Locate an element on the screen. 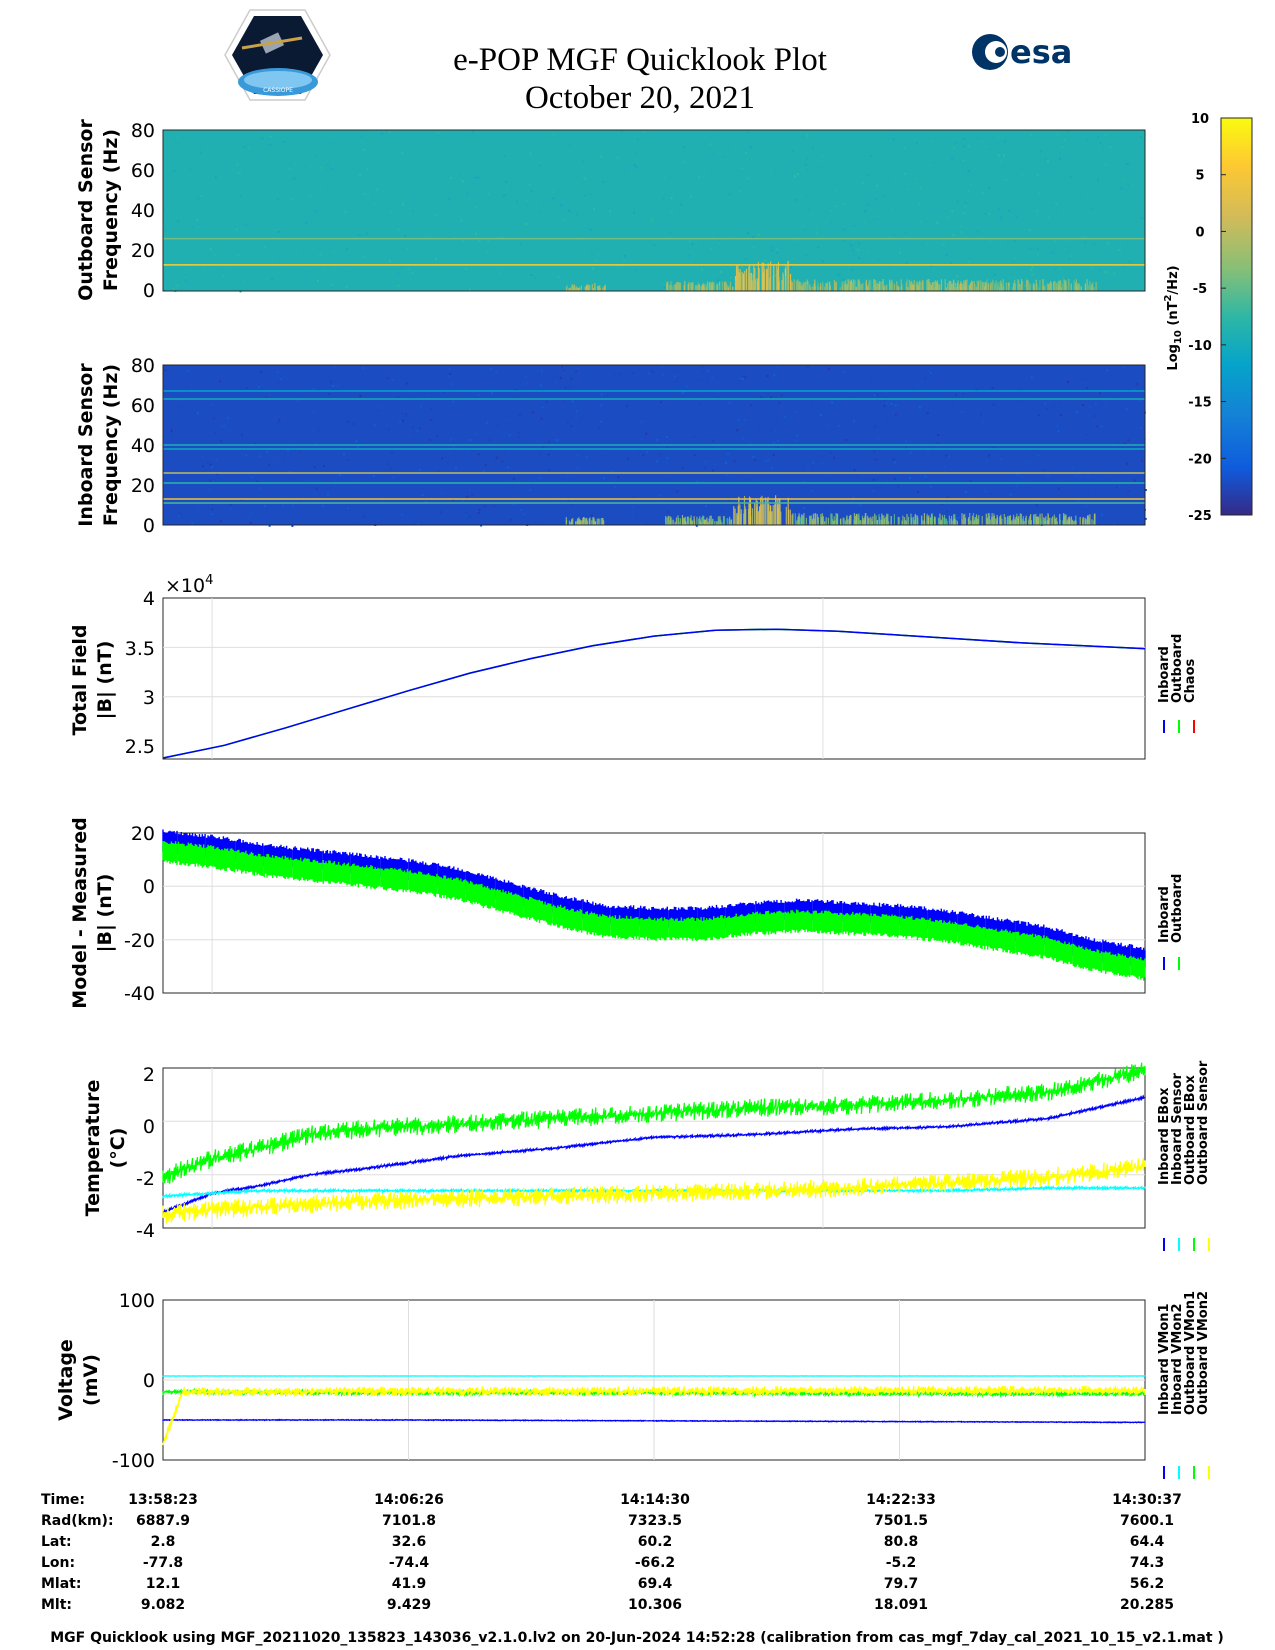  legend-label-outboard-vmon2: Outboard VMon2 is located at coordinates (1203, 1353).